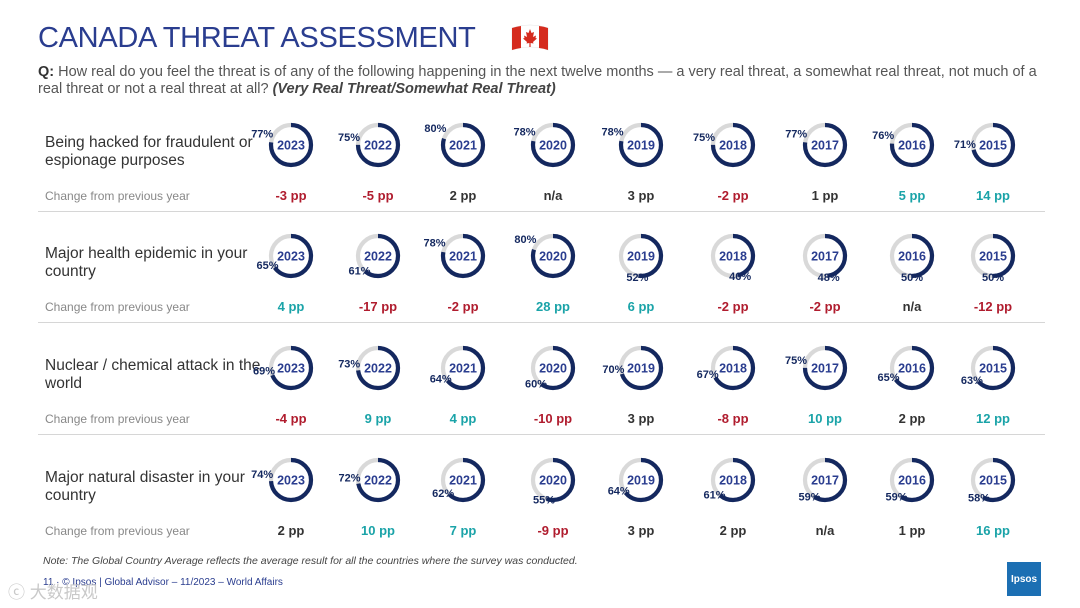 The height and width of the screenshot is (608, 1080). I want to click on change-value: -4 pp, so click(291, 418).